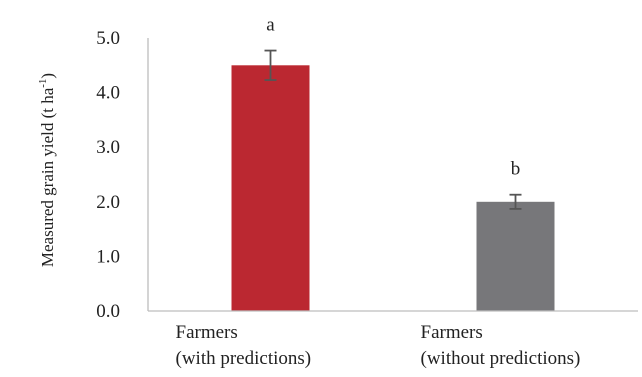  I want to click on y-axis-label: Measured grain yield (t ha-1), so click(47, 170).